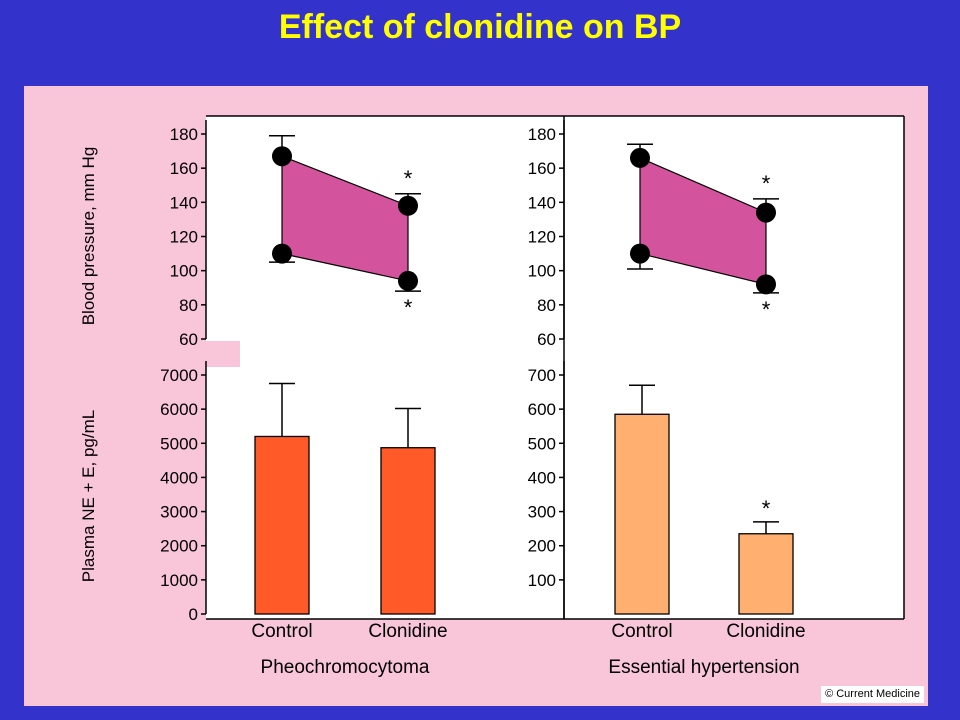  Describe the element at coordinates (223, 354) in the screenshot. I see `panel-gap` at that location.